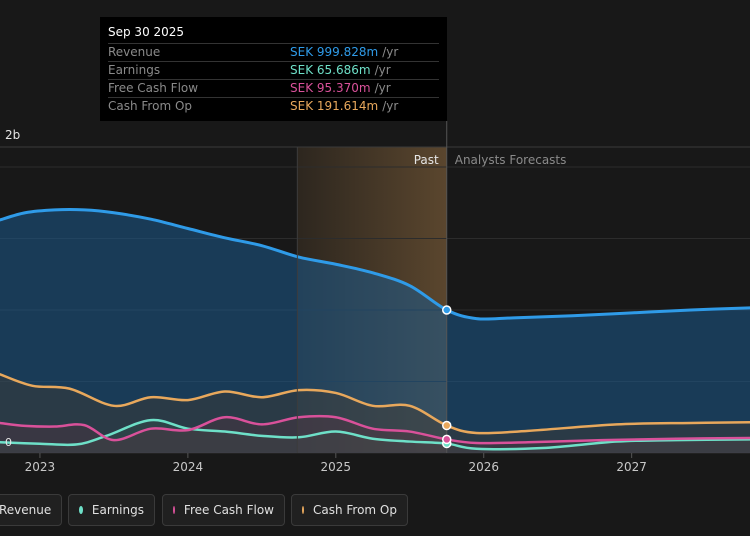 This screenshot has height=536, width=750. Describe the element at coordinates (26, 510) in the screenshot. I see `legend-label: Revenue` at that location.